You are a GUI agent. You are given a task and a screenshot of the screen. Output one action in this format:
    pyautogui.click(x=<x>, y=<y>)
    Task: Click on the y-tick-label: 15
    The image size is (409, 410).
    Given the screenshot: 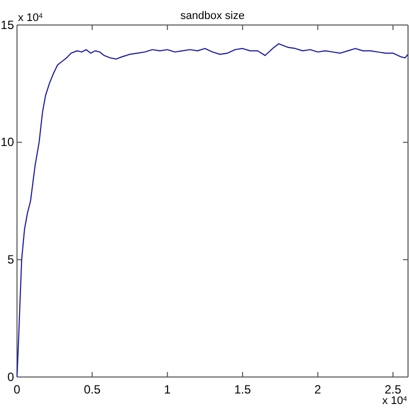 What is the action you would take?
    pyautogui.click(x=7, y=25)
    